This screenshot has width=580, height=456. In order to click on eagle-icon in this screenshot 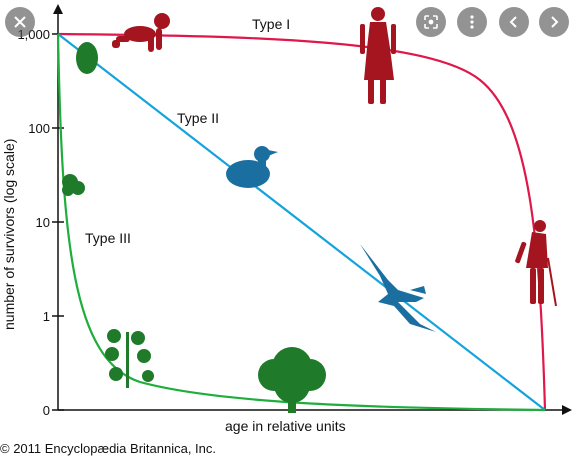, I will do `click(398, 288)`.